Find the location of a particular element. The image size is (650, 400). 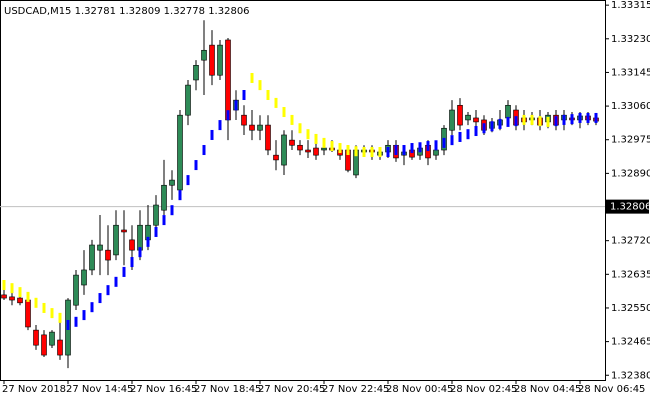

current-price-label: 1.32806 is located at coordinates (630, 207).